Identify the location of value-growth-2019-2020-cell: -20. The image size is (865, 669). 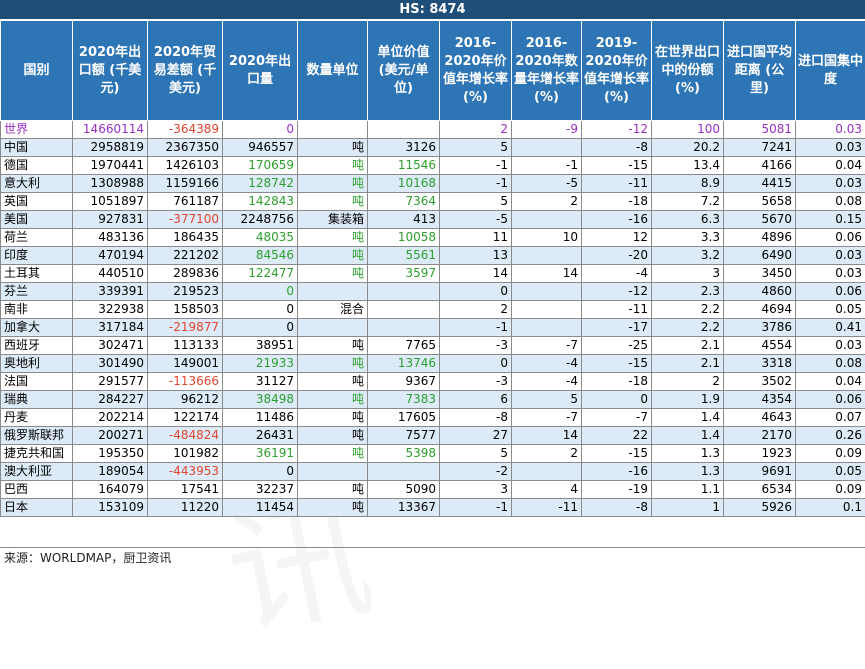
(617, 256).